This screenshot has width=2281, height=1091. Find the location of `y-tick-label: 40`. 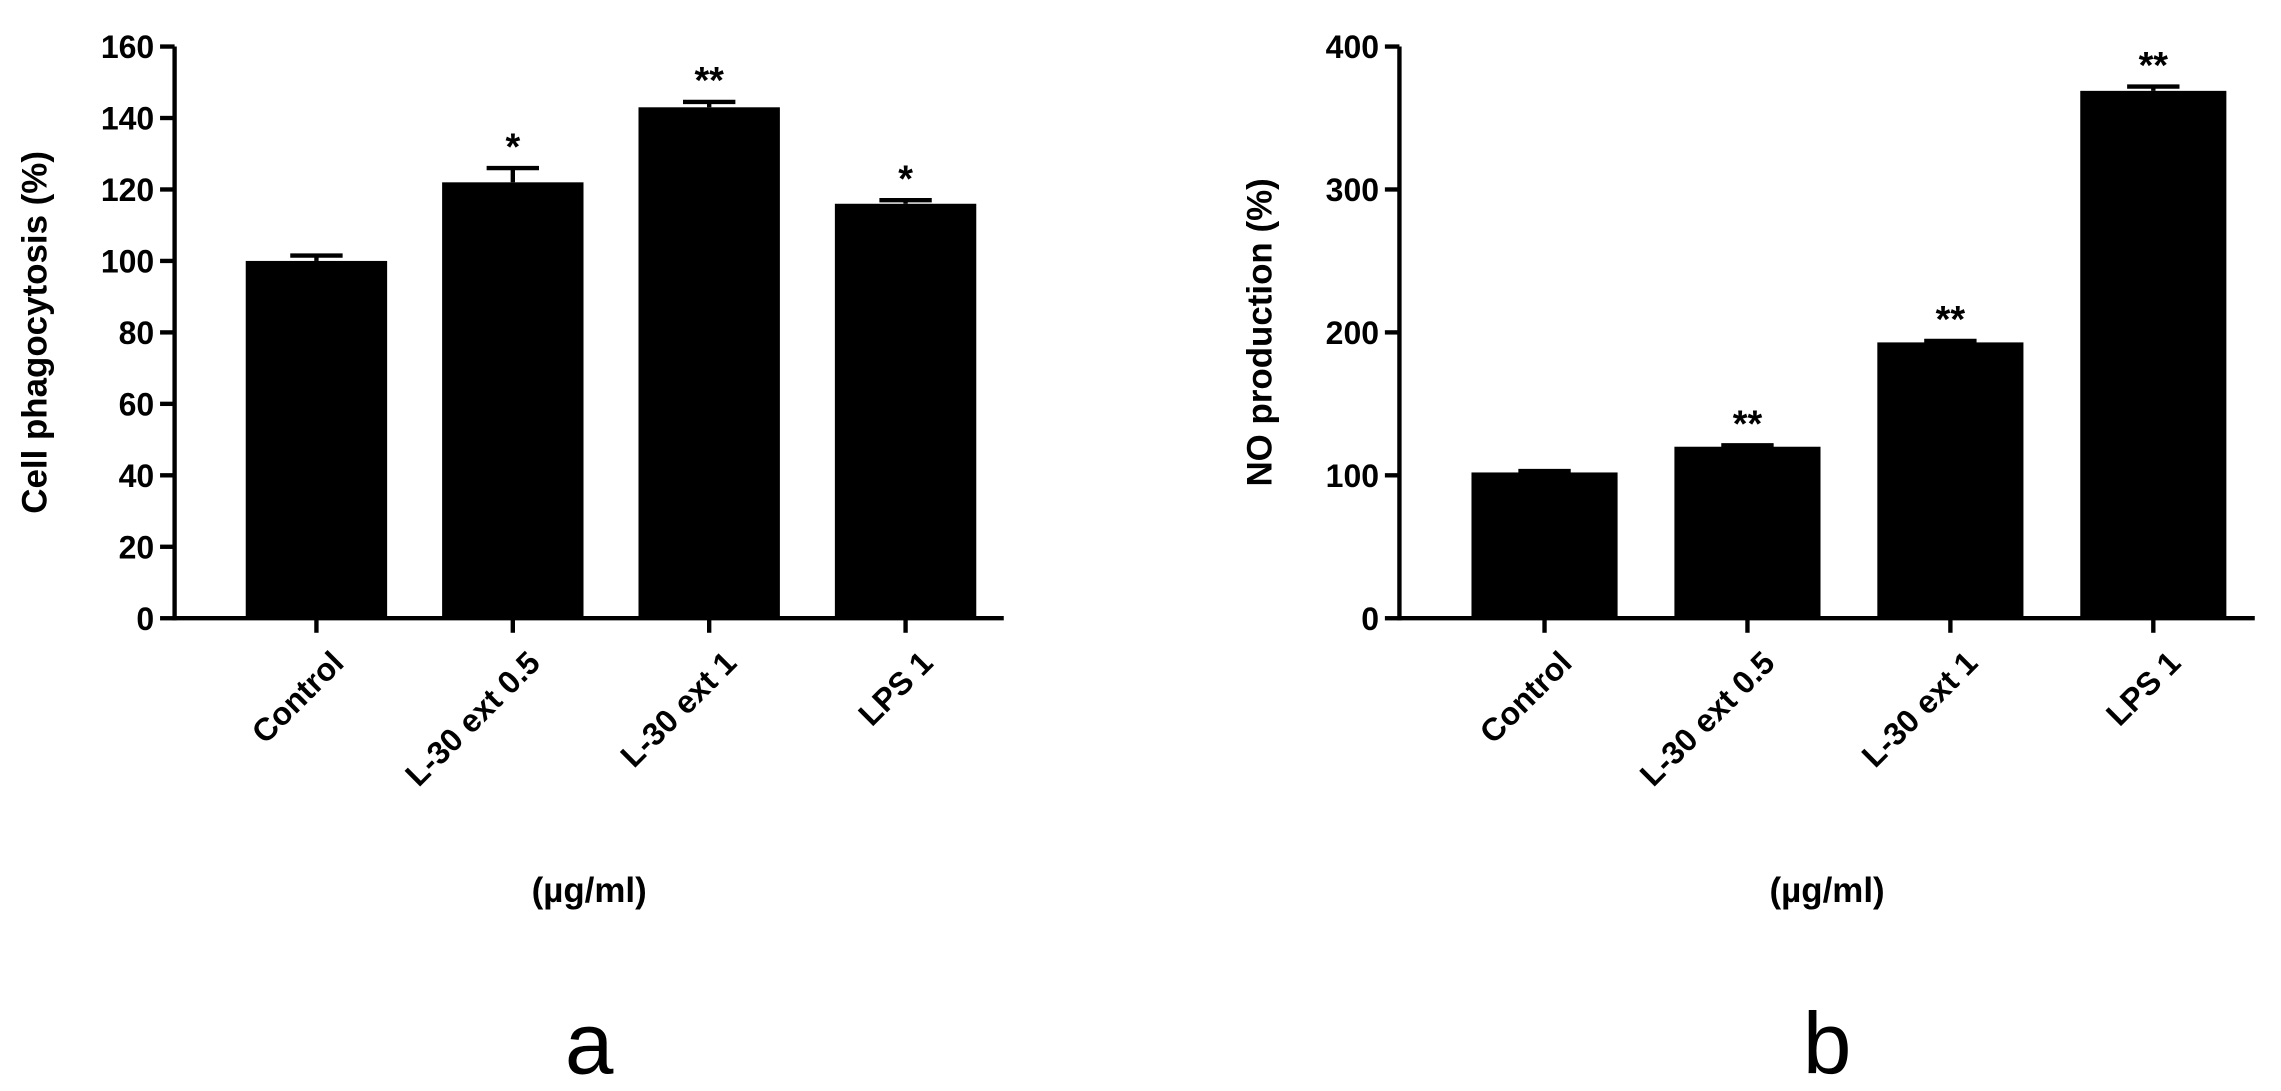

y-tick-label: 40 is located at coordinates (137, 476).